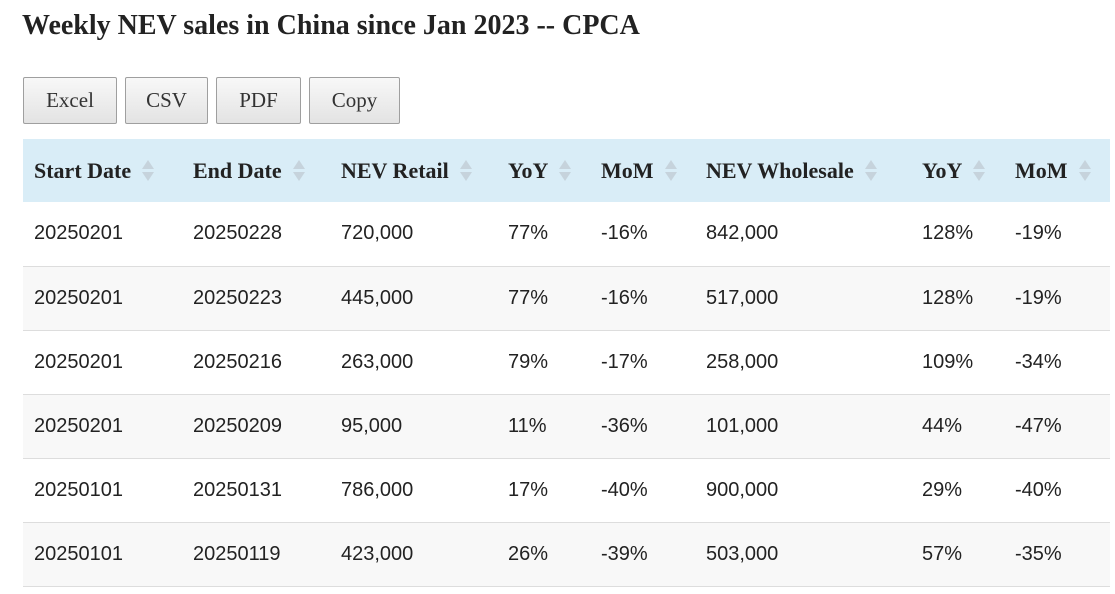 The image size is (1115, 594). What do you see at coordinates (211, 100) in the screenshot?
I see `export-toolbar: Excel CSV PDF Copy` at bounding box center [211, 100].